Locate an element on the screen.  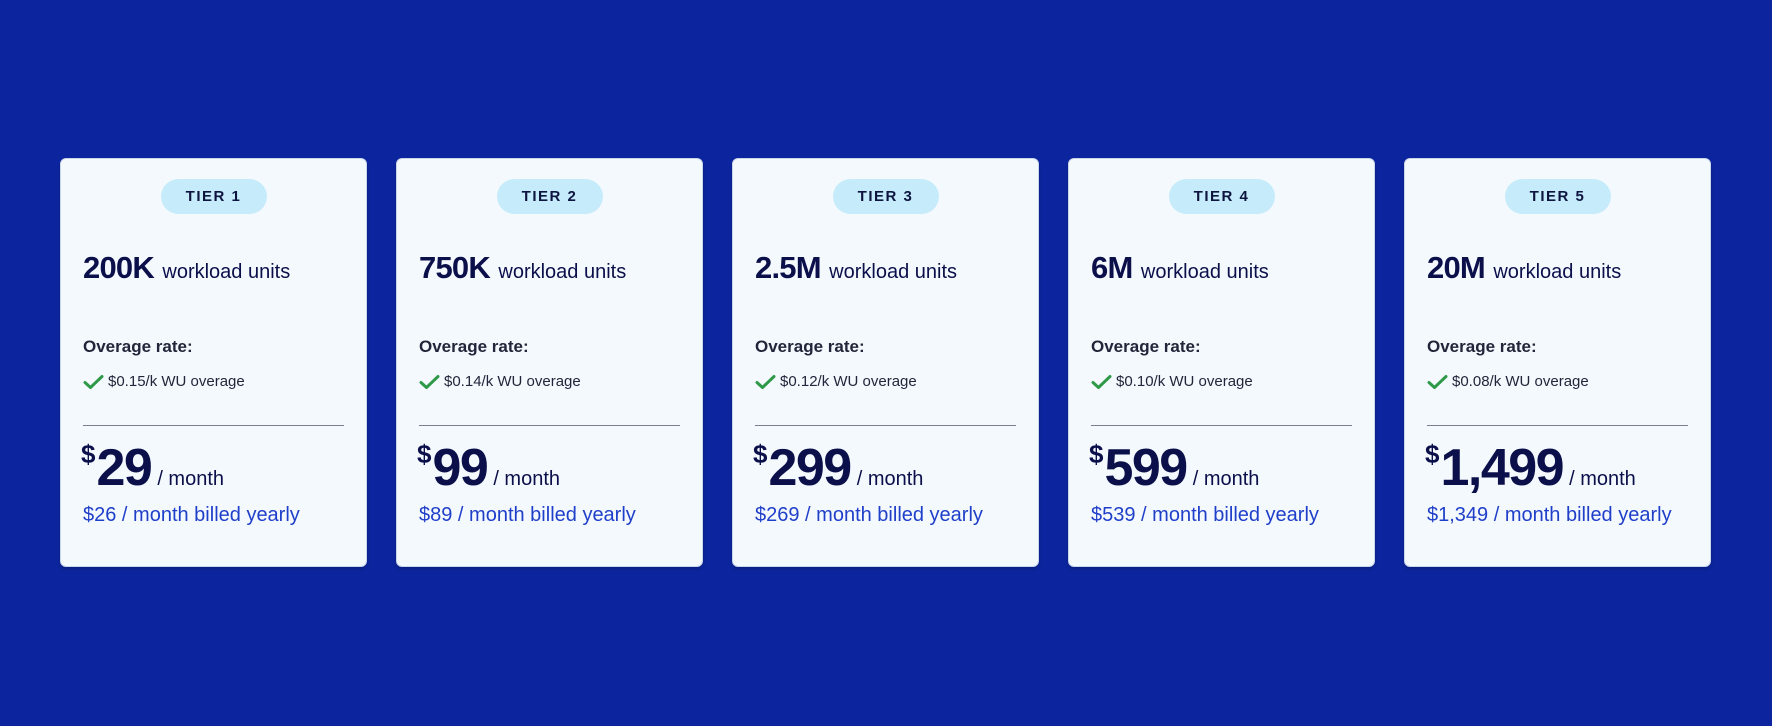
monthly-price: $99/ month is located at coordinates (488, 468).